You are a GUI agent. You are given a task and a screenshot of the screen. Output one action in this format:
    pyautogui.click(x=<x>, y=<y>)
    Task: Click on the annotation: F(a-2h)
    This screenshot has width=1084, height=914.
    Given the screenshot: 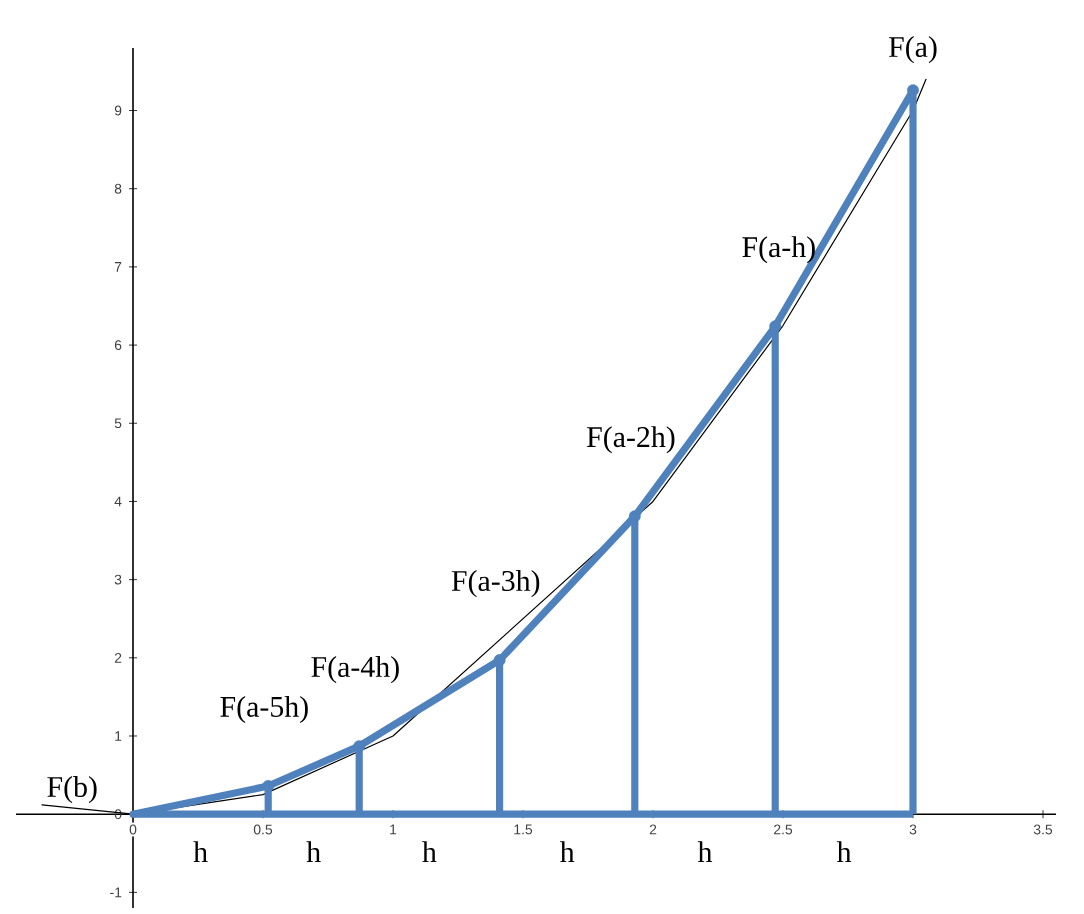 What is the action you would take?
    pyautogui.click(x=631, y=440)
    